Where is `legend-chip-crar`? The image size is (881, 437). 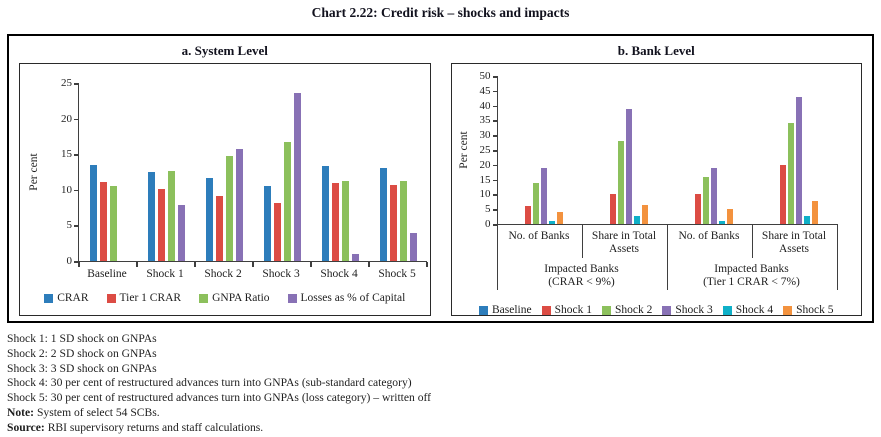 legend-chip-crar is located at coordinates (49, 298).